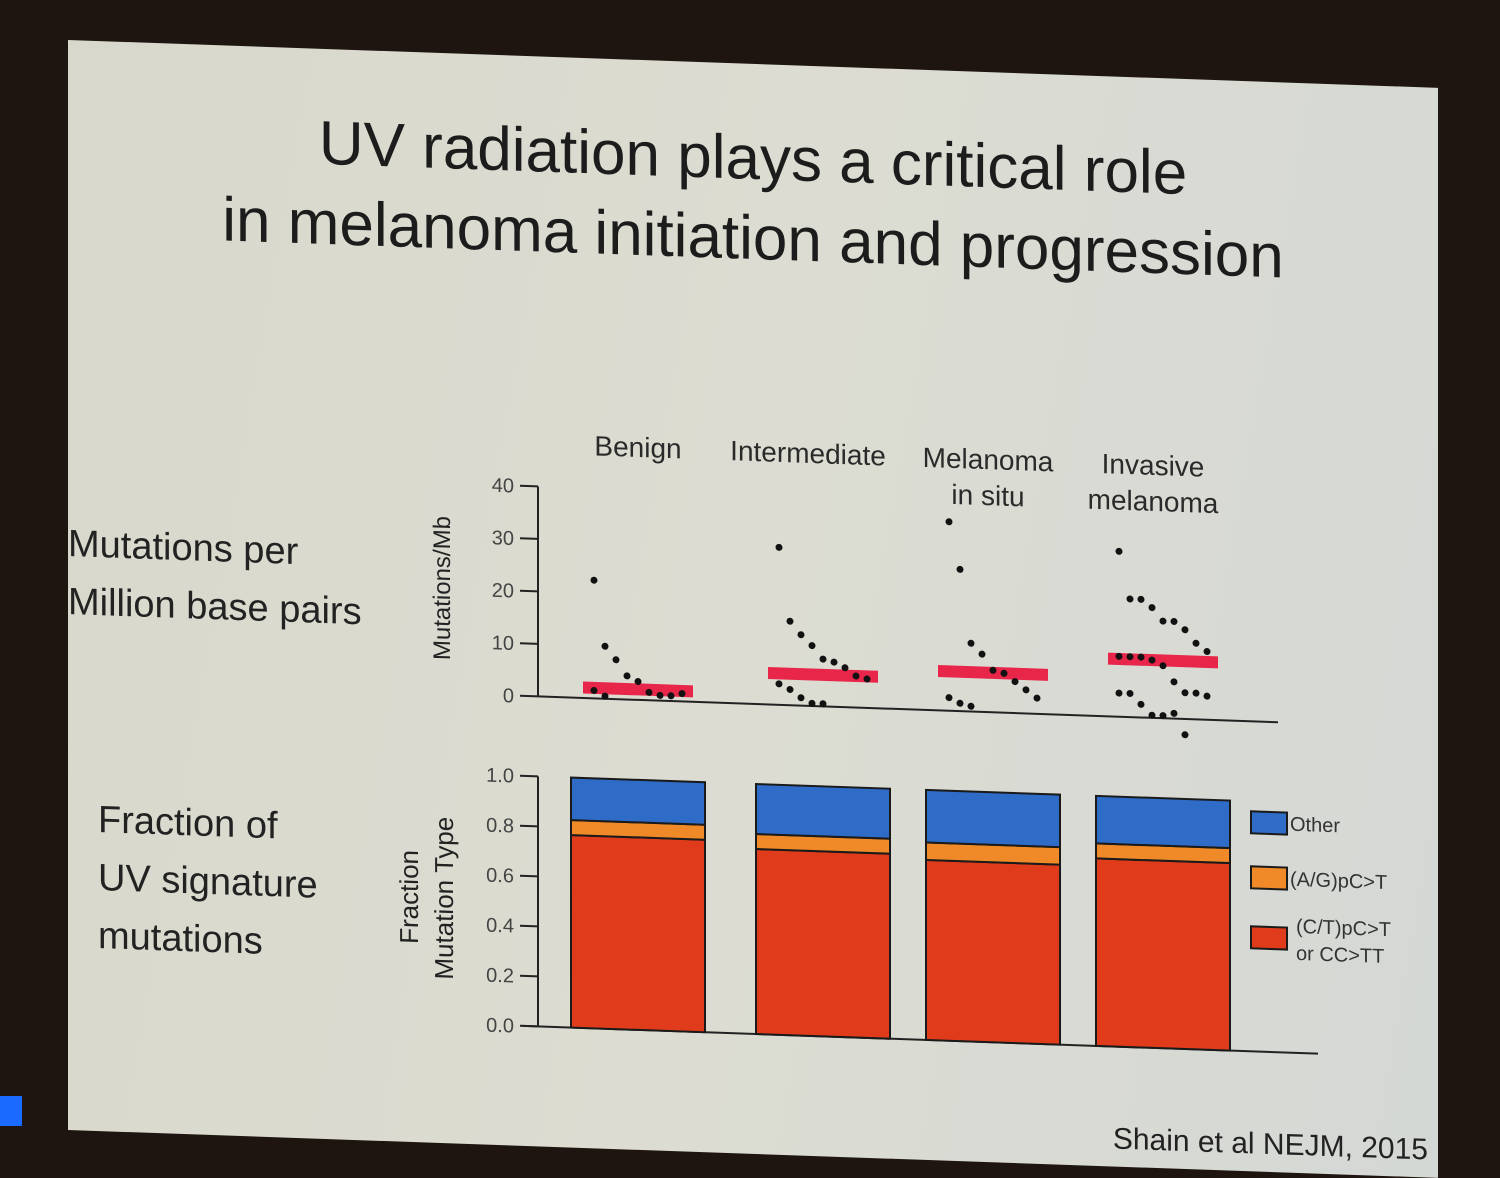 This screenshot has width=1500, height=1178. What do you see at coordinates (500, 776) in the screenshot?
I see `svg-text: 1.0` at bounding box center [500, 776].